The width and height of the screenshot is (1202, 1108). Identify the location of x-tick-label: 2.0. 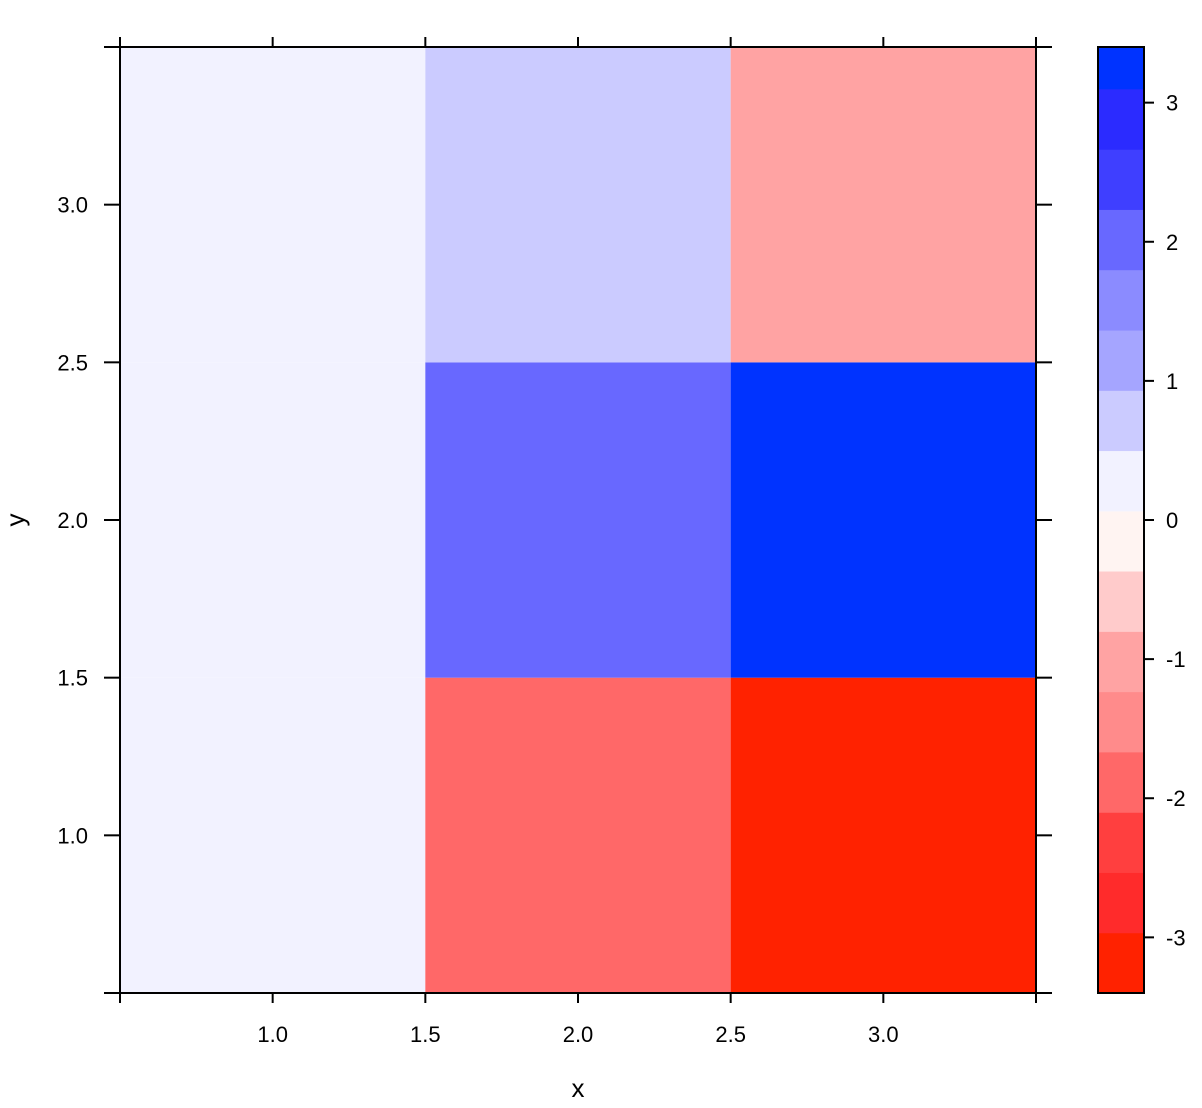
(578, 1034).